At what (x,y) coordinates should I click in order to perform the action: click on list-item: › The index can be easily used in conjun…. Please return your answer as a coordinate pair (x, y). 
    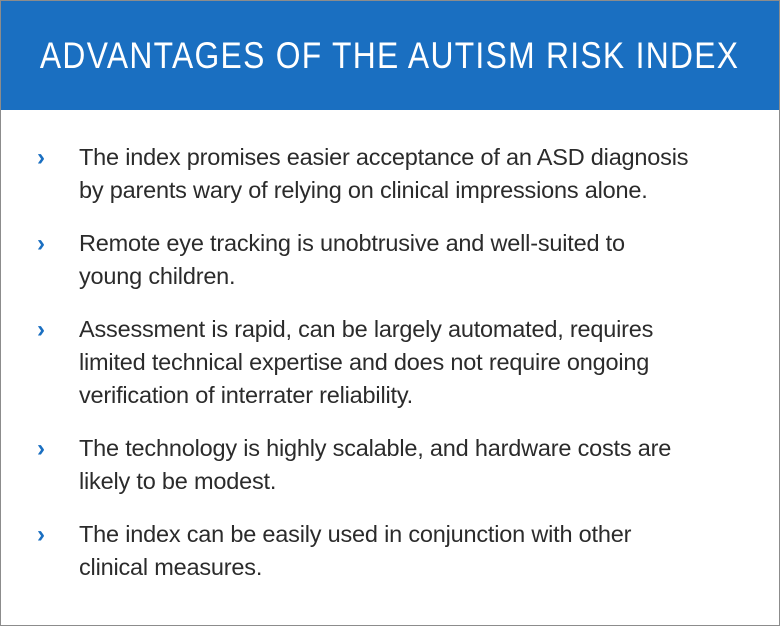
    Looking at the image, I should click on (390, 551).